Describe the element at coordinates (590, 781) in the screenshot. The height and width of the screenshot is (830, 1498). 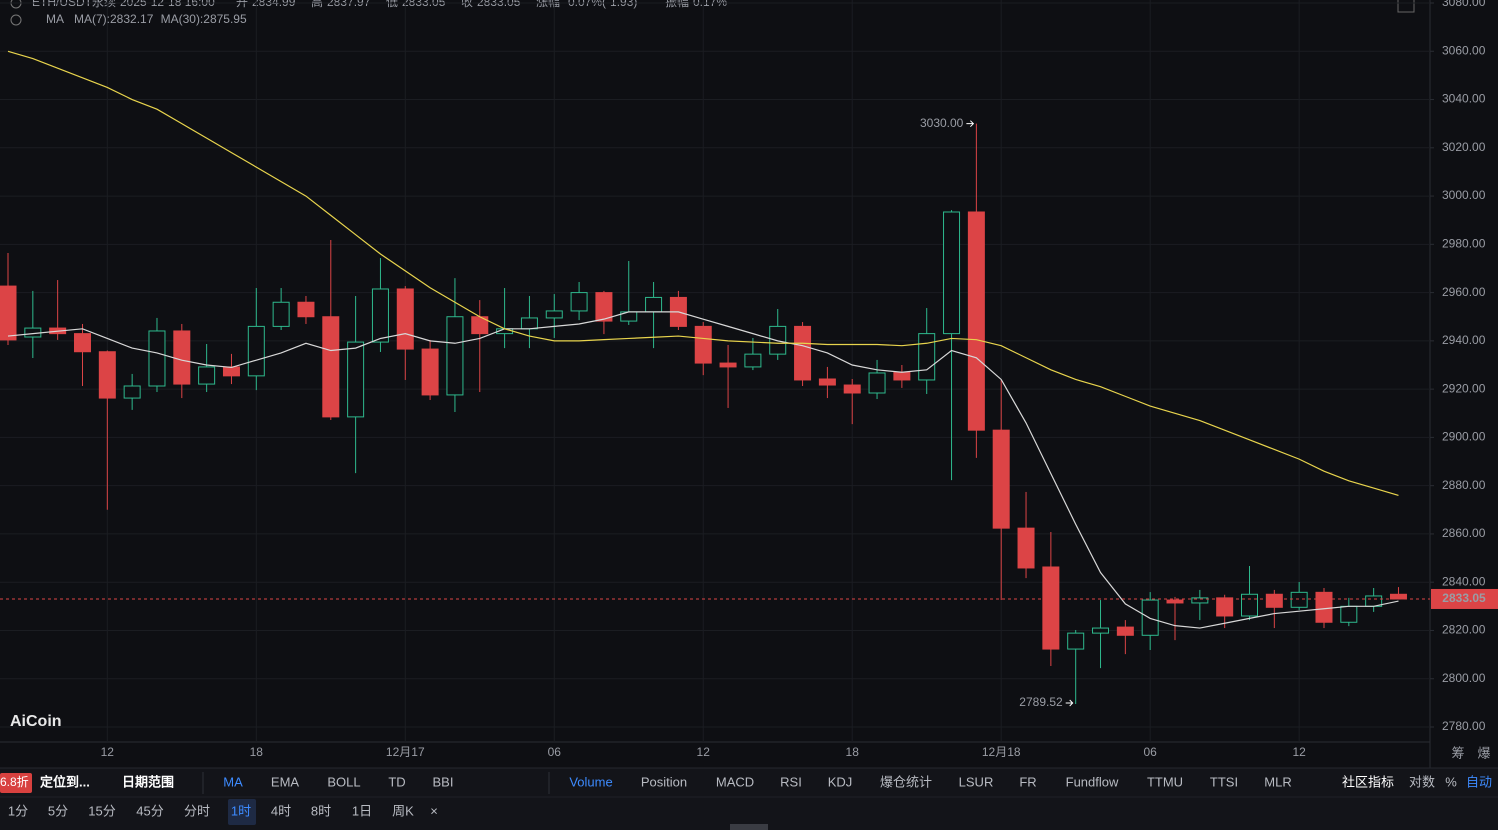
I see `indicator-tab: Volume` at that location.